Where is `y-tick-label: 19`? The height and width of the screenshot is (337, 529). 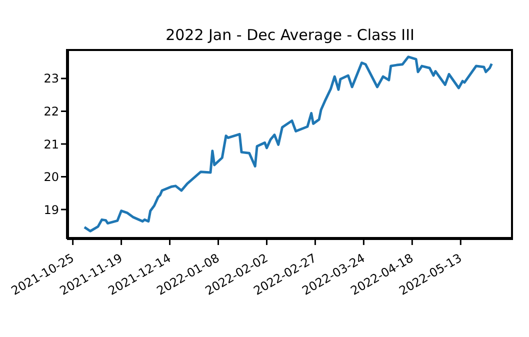 y-tick-label: 19 is located at coordinates (51, 209).